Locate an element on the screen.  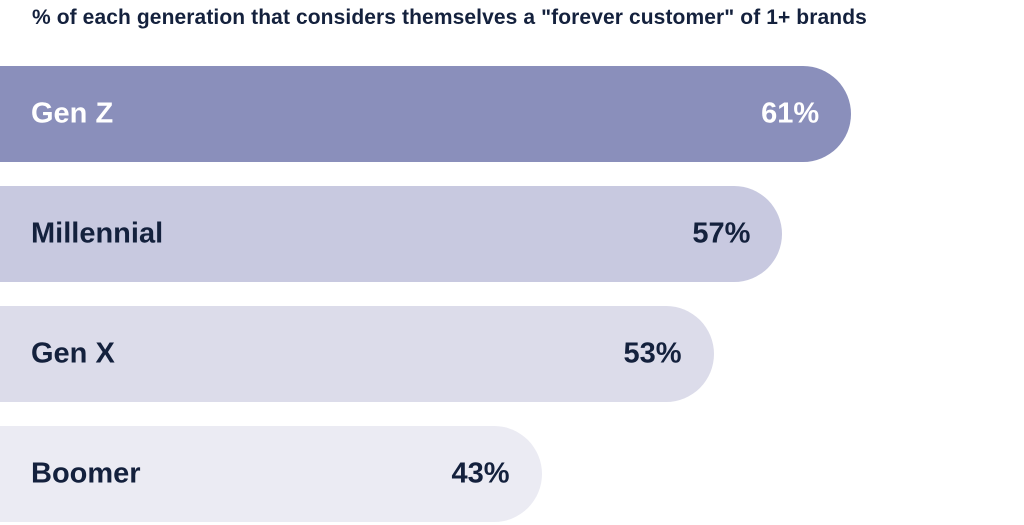
value-label: 57% is located at coordinates (721, 233).